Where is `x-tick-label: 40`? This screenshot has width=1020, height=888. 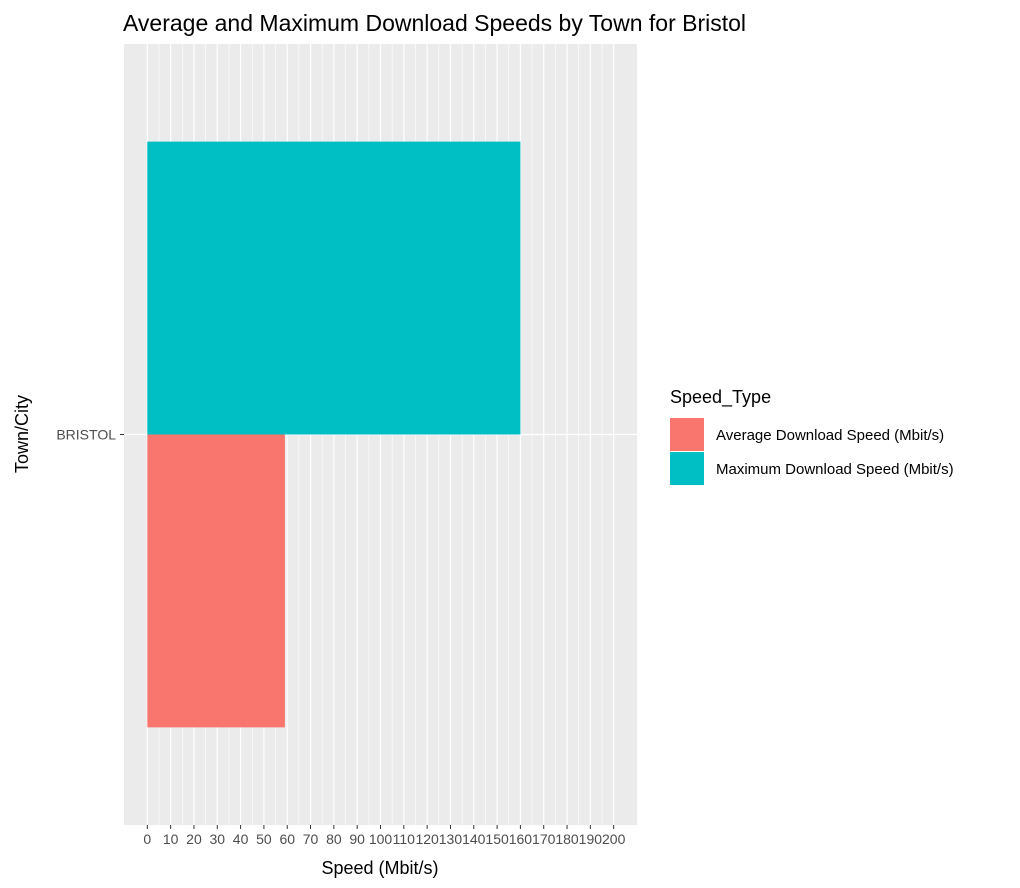
x-tick-label: 40 is located at coordinates (241, 839).